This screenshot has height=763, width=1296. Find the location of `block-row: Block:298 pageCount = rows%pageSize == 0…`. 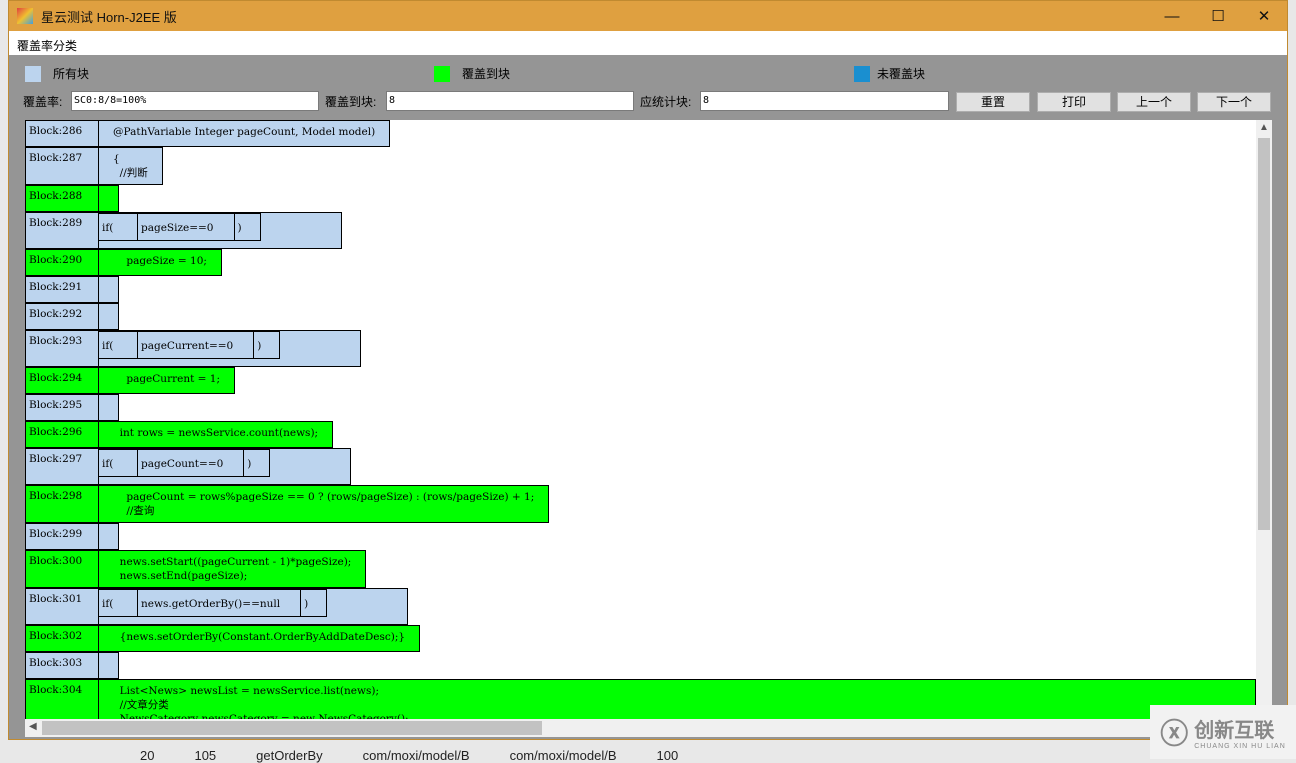

block-row: Block:298 pageCount = rows%pageSize == 0… is located at coordinates (640, 504).